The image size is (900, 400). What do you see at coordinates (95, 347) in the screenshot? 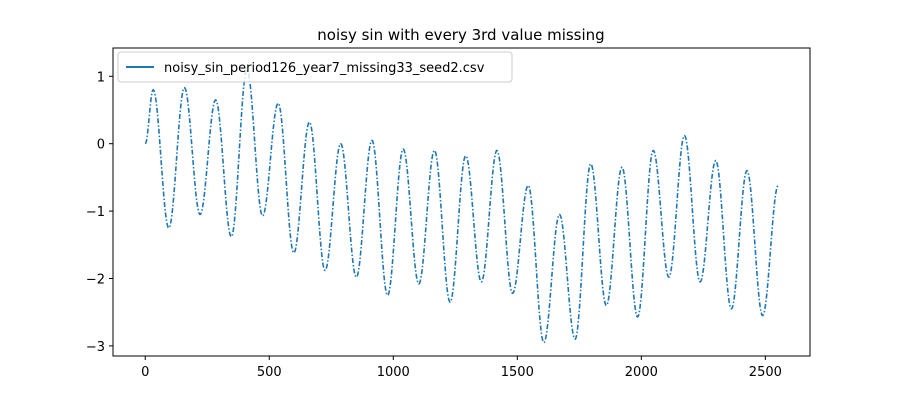
I see `y-tick-label: −3` at bounding box center [95, 347].